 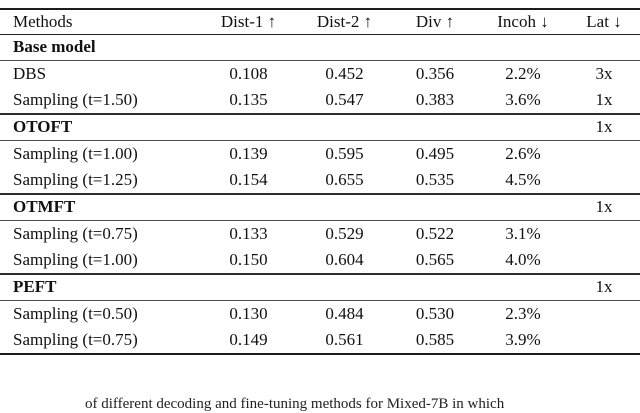 I want to click on table-row-sampling-100b: Sampling (t=1.00) 0.150 0.604 0.565 4.0%, so click(x=320, y=260).